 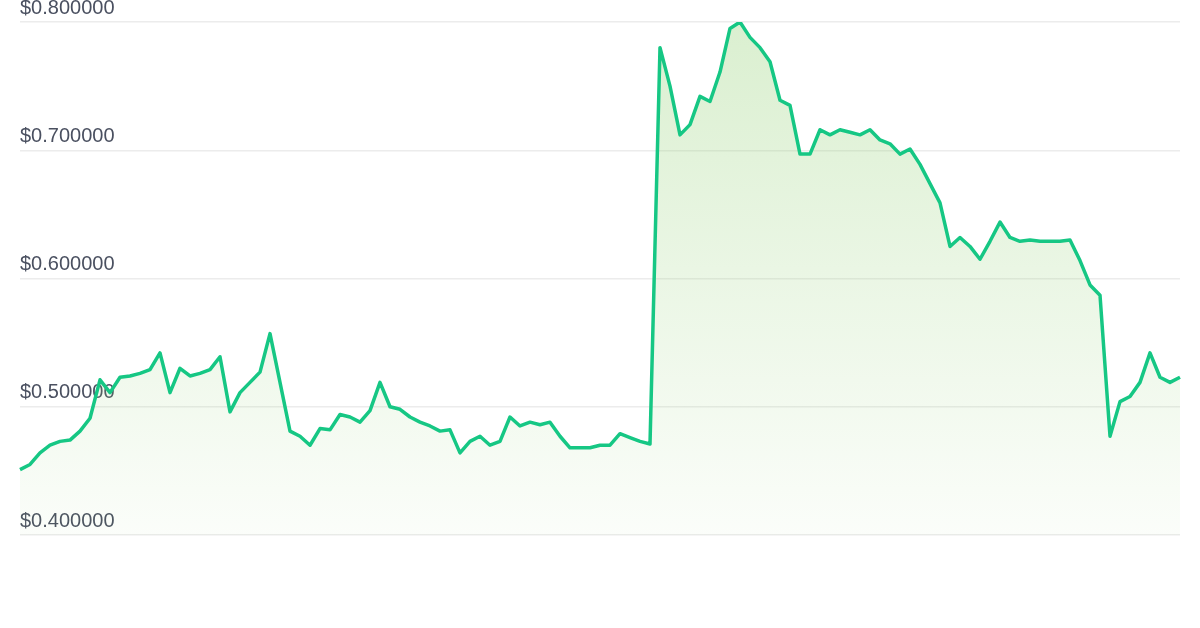 What do you see at coordinates (67, 263) in the screenshot?
I see `y-tick-label: $0.600000` at bounding box center [67, 263].